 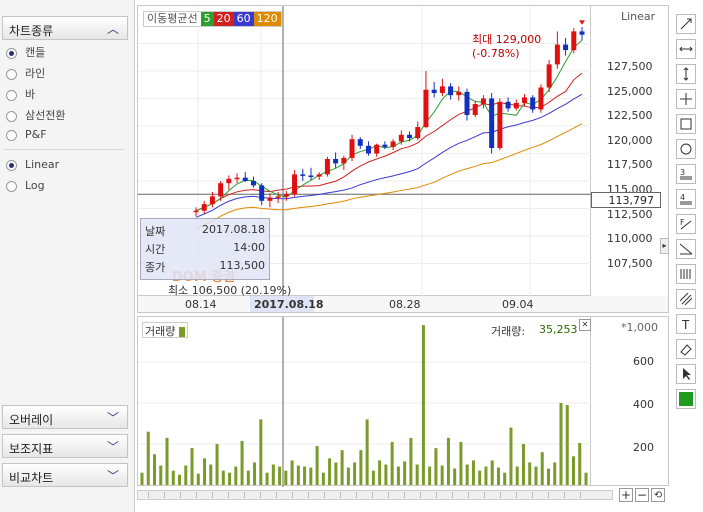 What do you see at coordinates (508, 331) in the screenshot?
I see `volume-readout-label: 거래량:` at bounding box center [508, 331].